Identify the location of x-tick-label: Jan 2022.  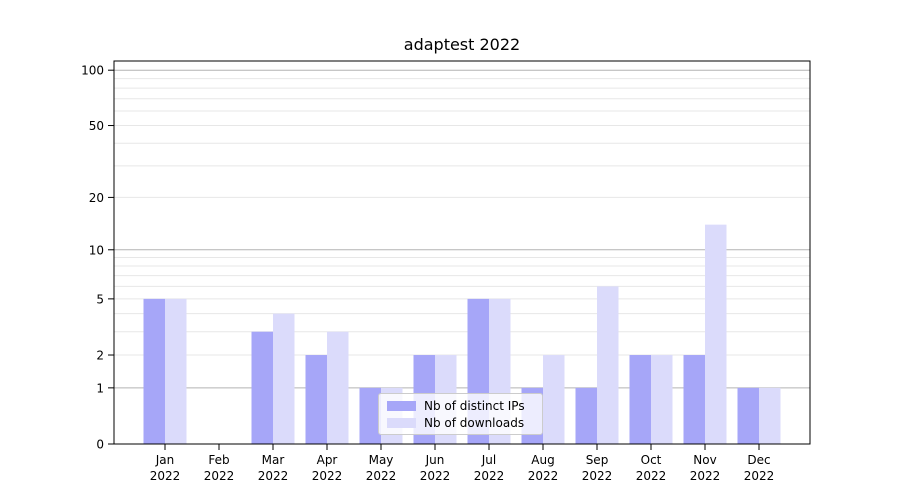
(165, 468).